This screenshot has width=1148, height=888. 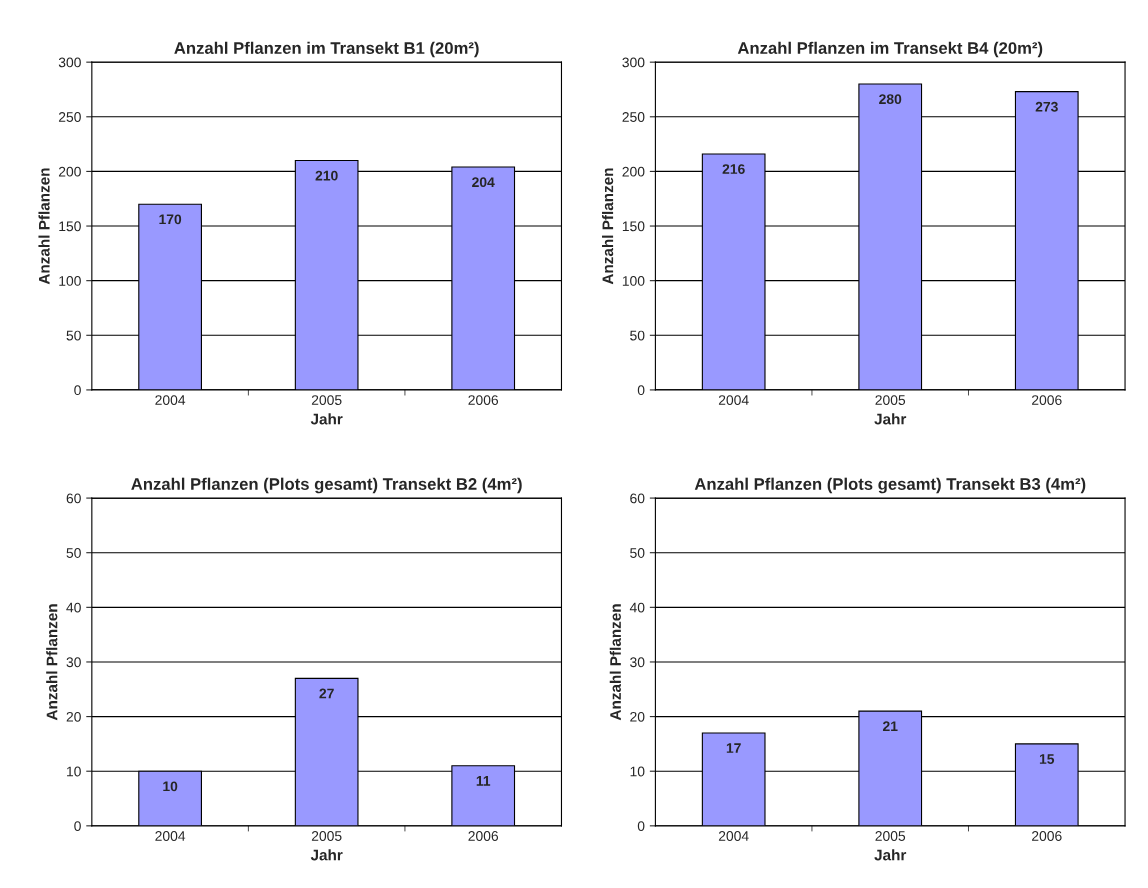 I want to click on data-label: 216, so click(x=733, y=169).